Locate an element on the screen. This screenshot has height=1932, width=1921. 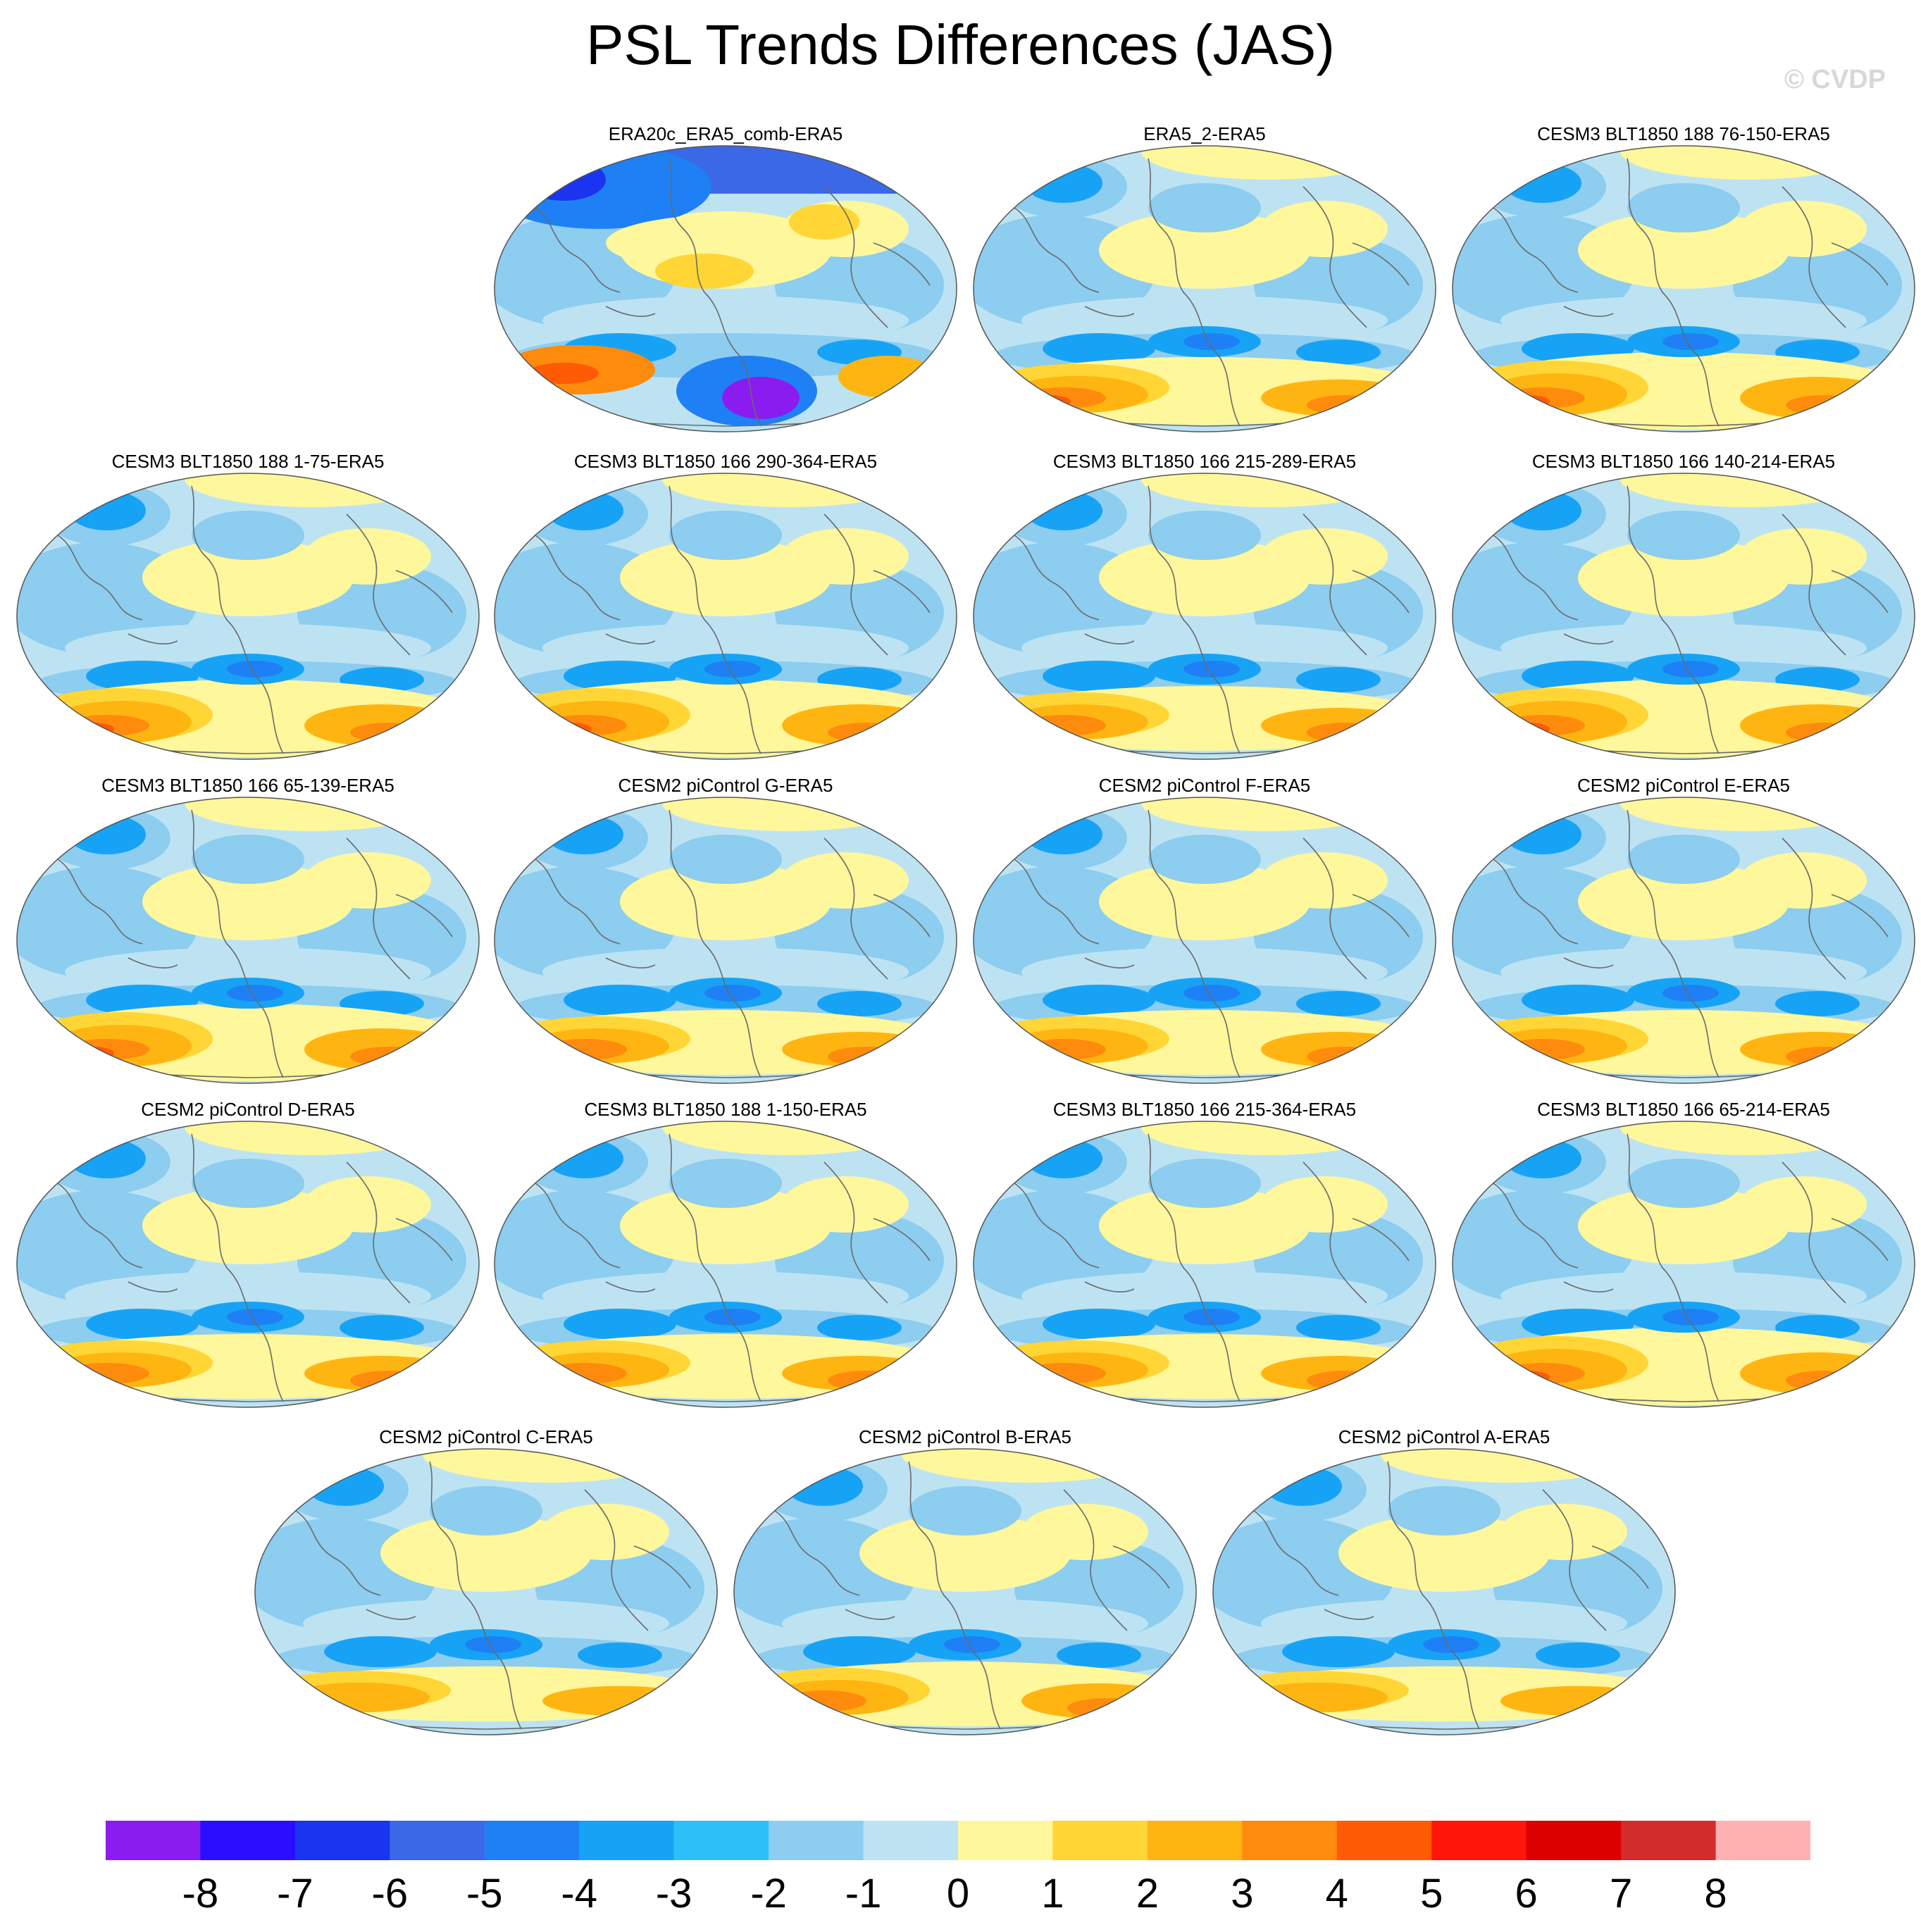
watermark: © CVDP is located at coordinates (1835, 79).